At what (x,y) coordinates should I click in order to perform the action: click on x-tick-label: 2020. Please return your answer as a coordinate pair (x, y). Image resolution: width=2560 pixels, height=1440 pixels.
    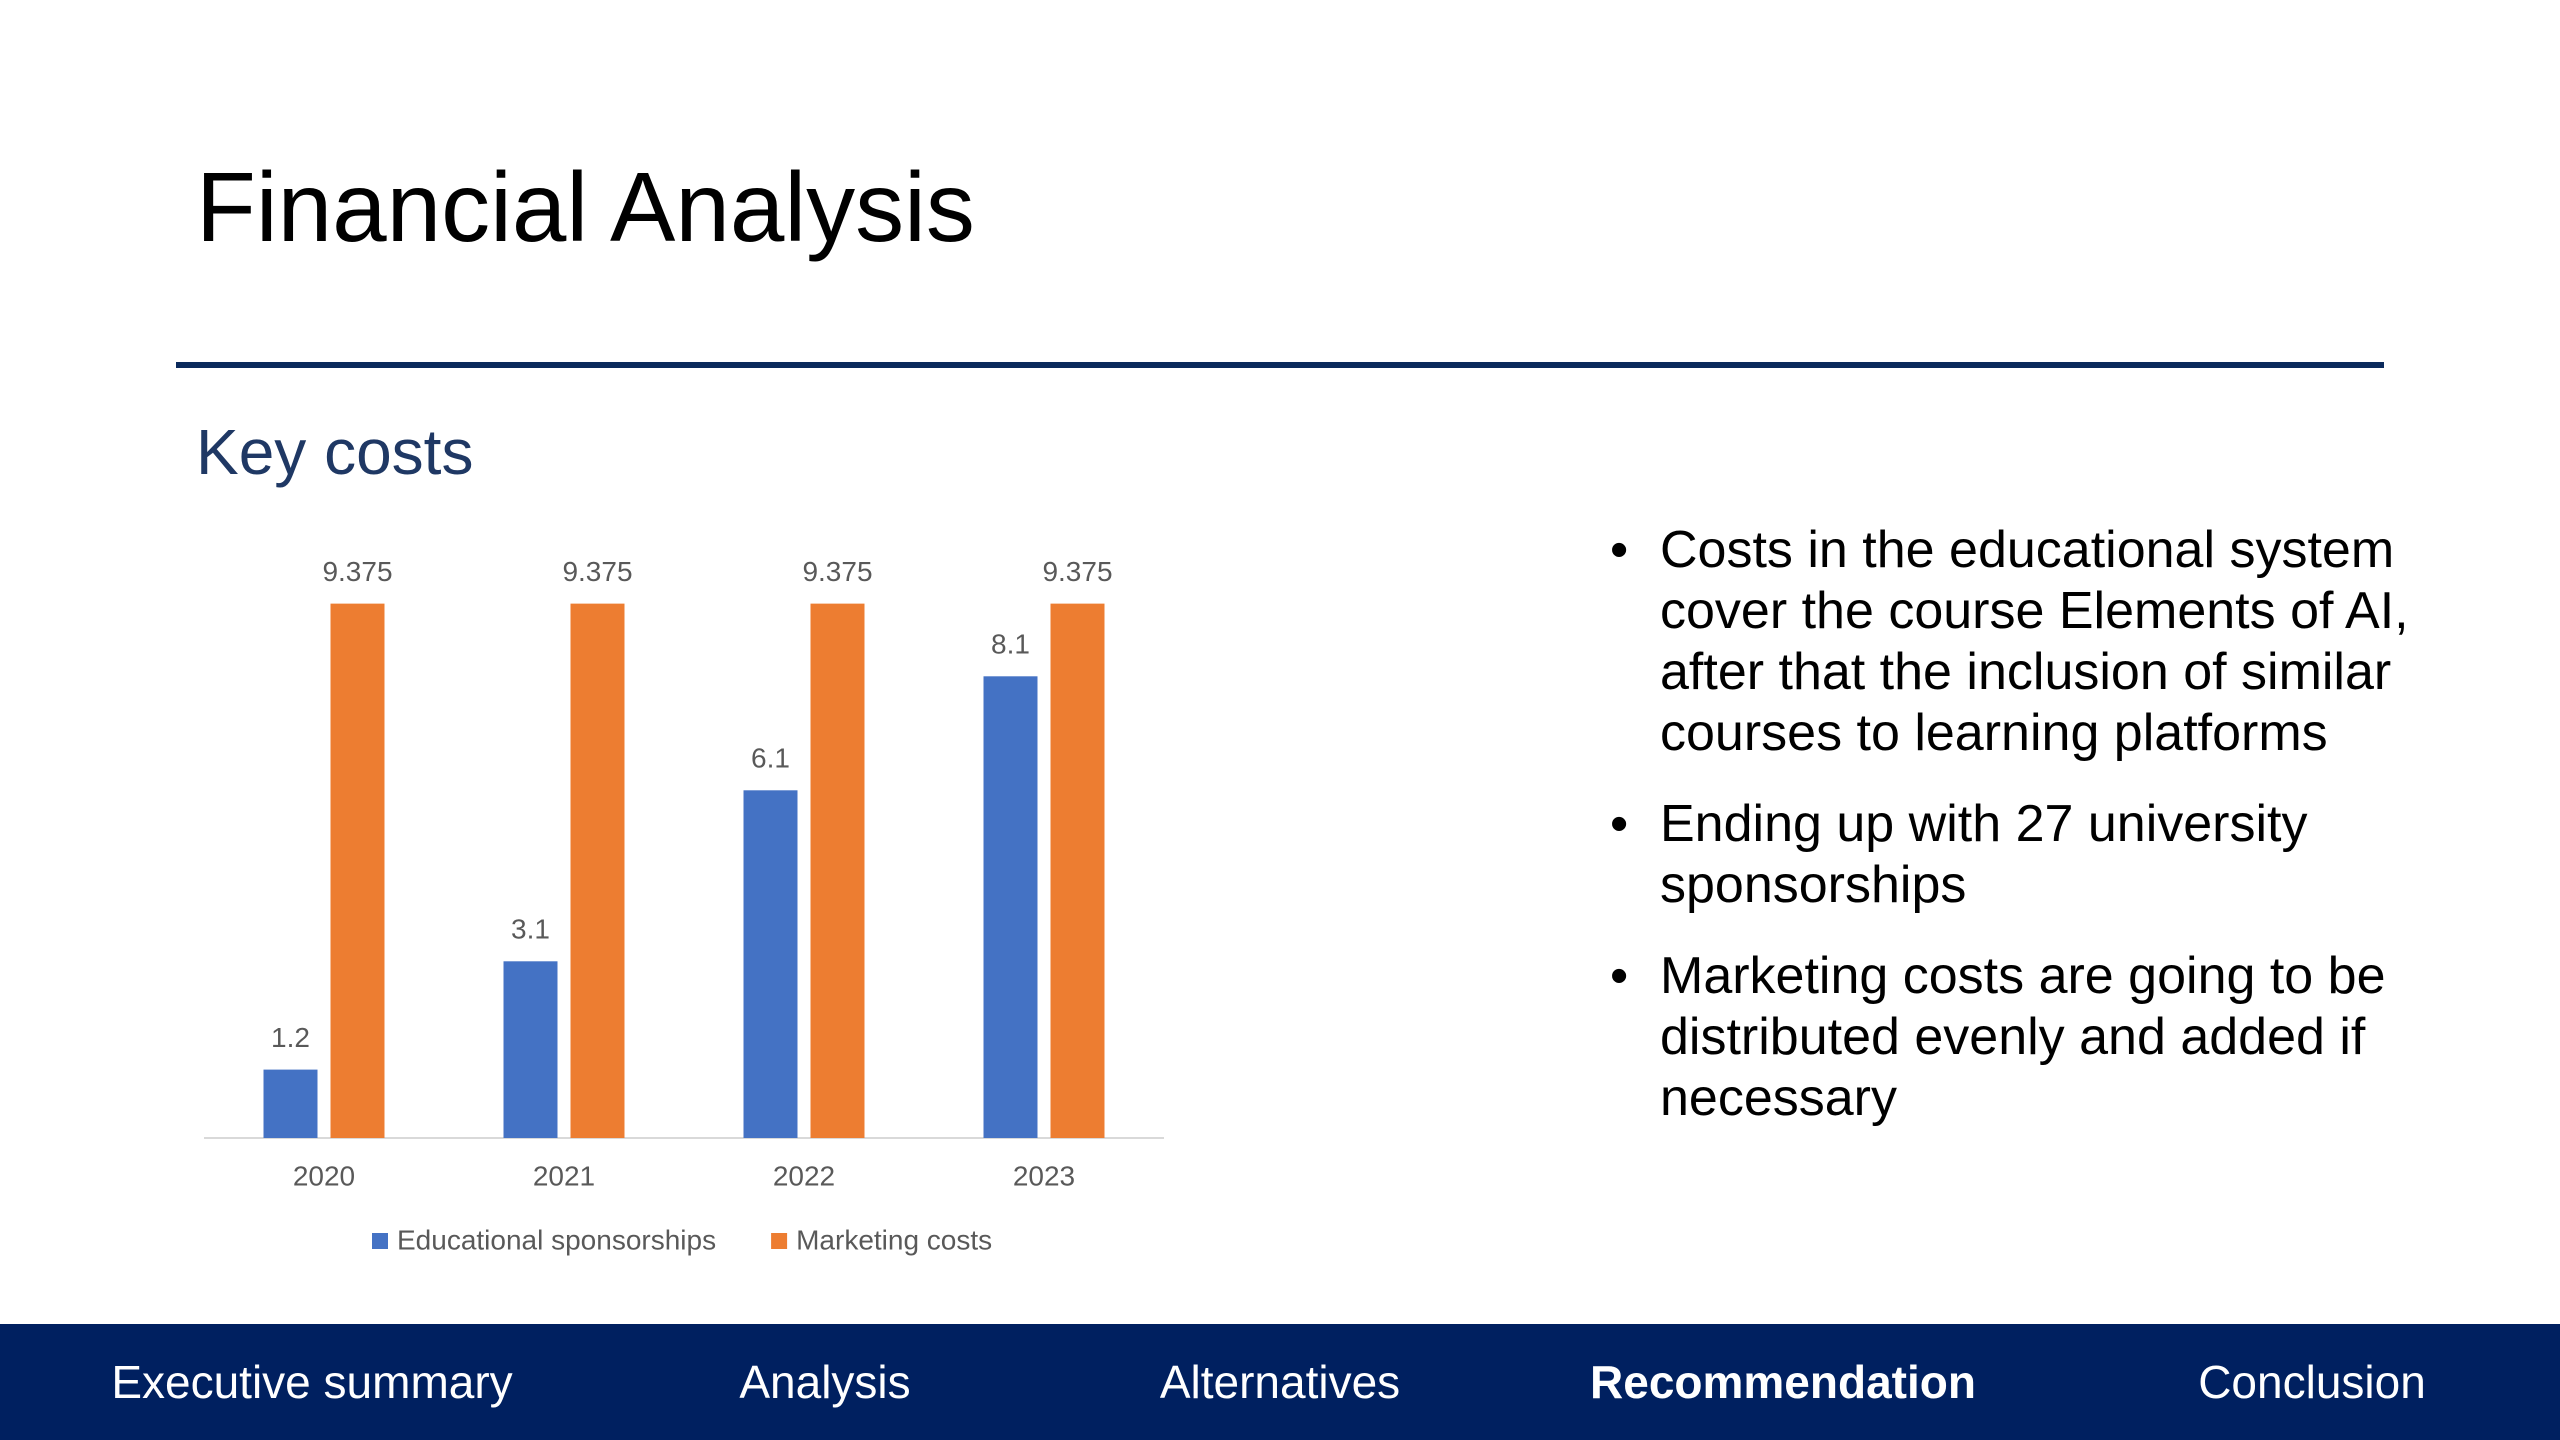
    Looking at the image, I should click on (324, 1175).